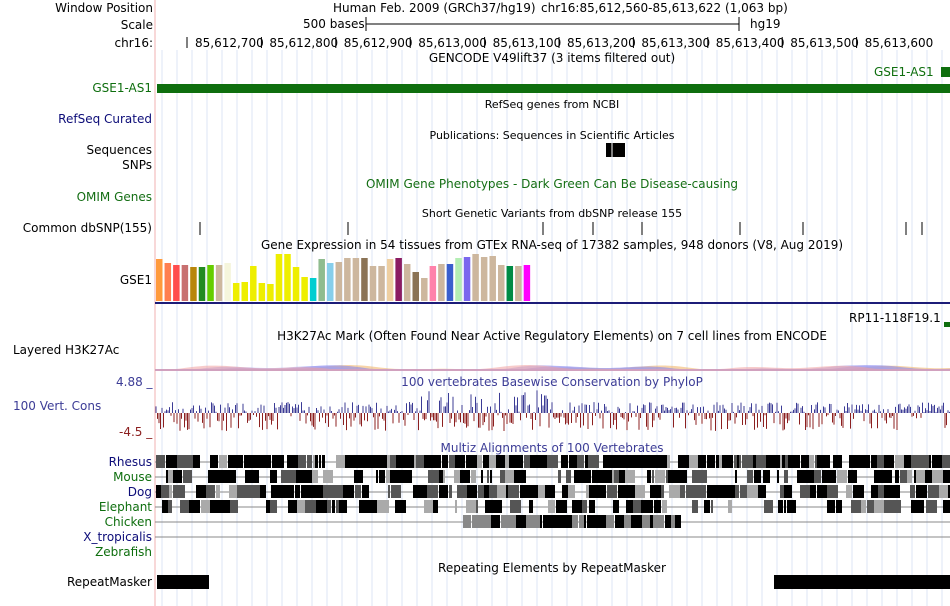  What do you see at coordinates (137, 165) in the screenshot?
I see `publications-snps-label: SNPs` at bounding box center [137, 165].